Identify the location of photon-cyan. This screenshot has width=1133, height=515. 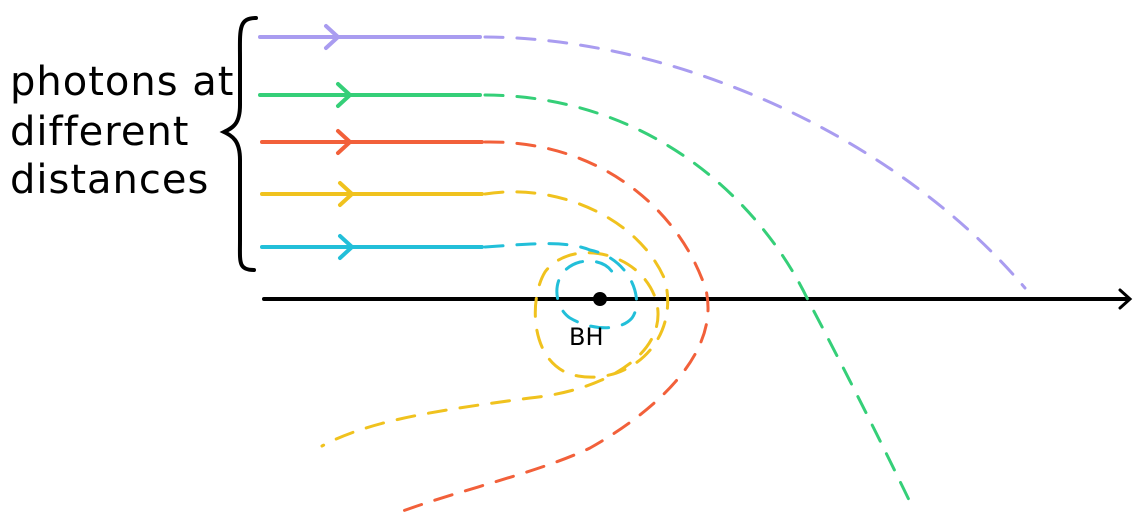
(449, 282).